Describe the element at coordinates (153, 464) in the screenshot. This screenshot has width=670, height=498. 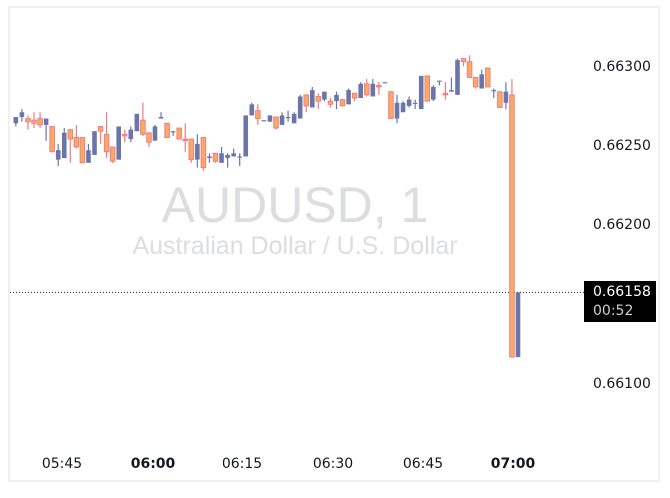
I see `time-axis-label: 06:00` at that location.